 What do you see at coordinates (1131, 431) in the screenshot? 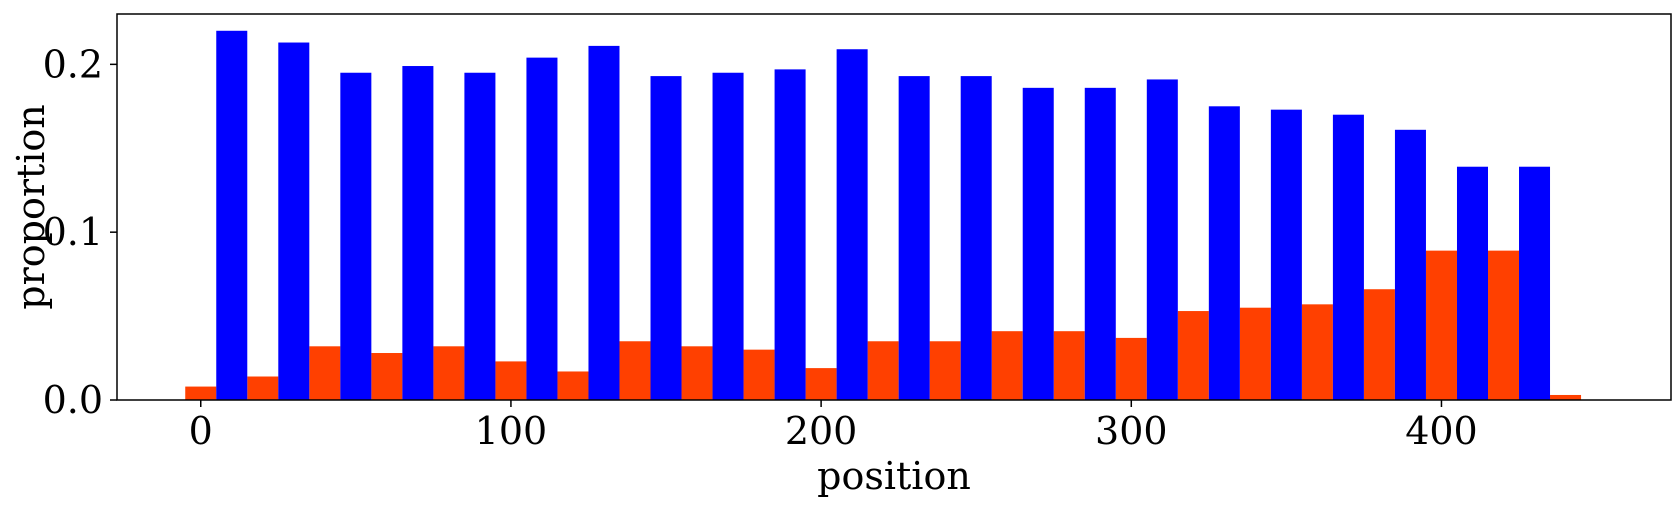
I see `x-tick-label: 300` at bounding box center [1131, 431].